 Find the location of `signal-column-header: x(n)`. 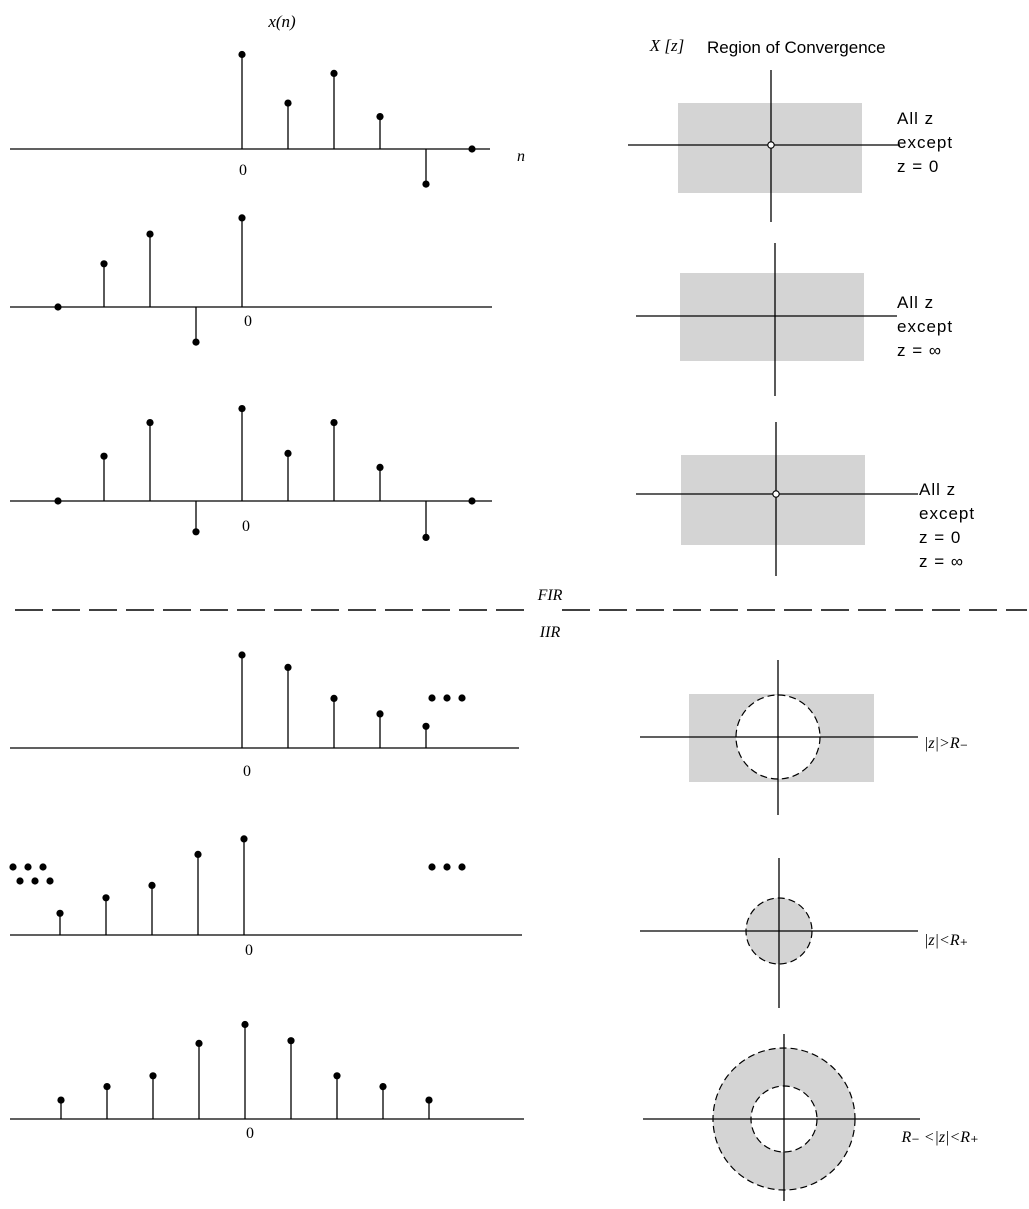

signal-column-header: x(n) is located at coordinates (281, 21).